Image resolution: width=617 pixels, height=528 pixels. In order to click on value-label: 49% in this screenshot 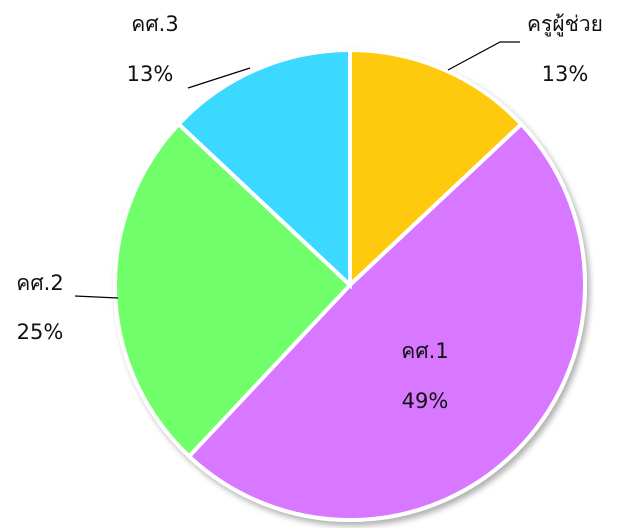, I will do `click(425, 401)`.